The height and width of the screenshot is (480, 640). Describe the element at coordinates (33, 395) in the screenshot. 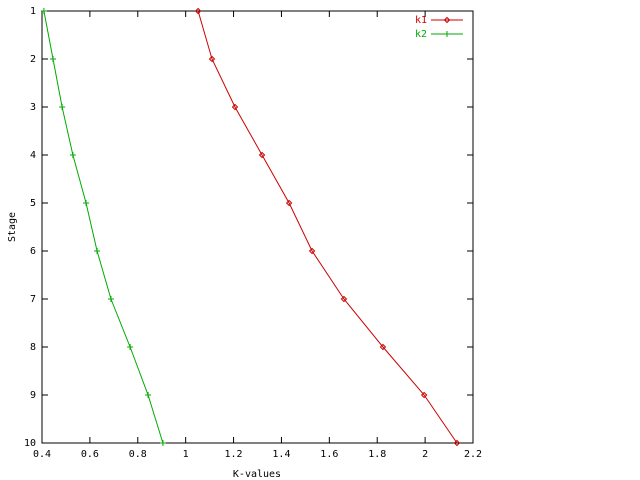

I see `y-tick-label: 9` at that location.